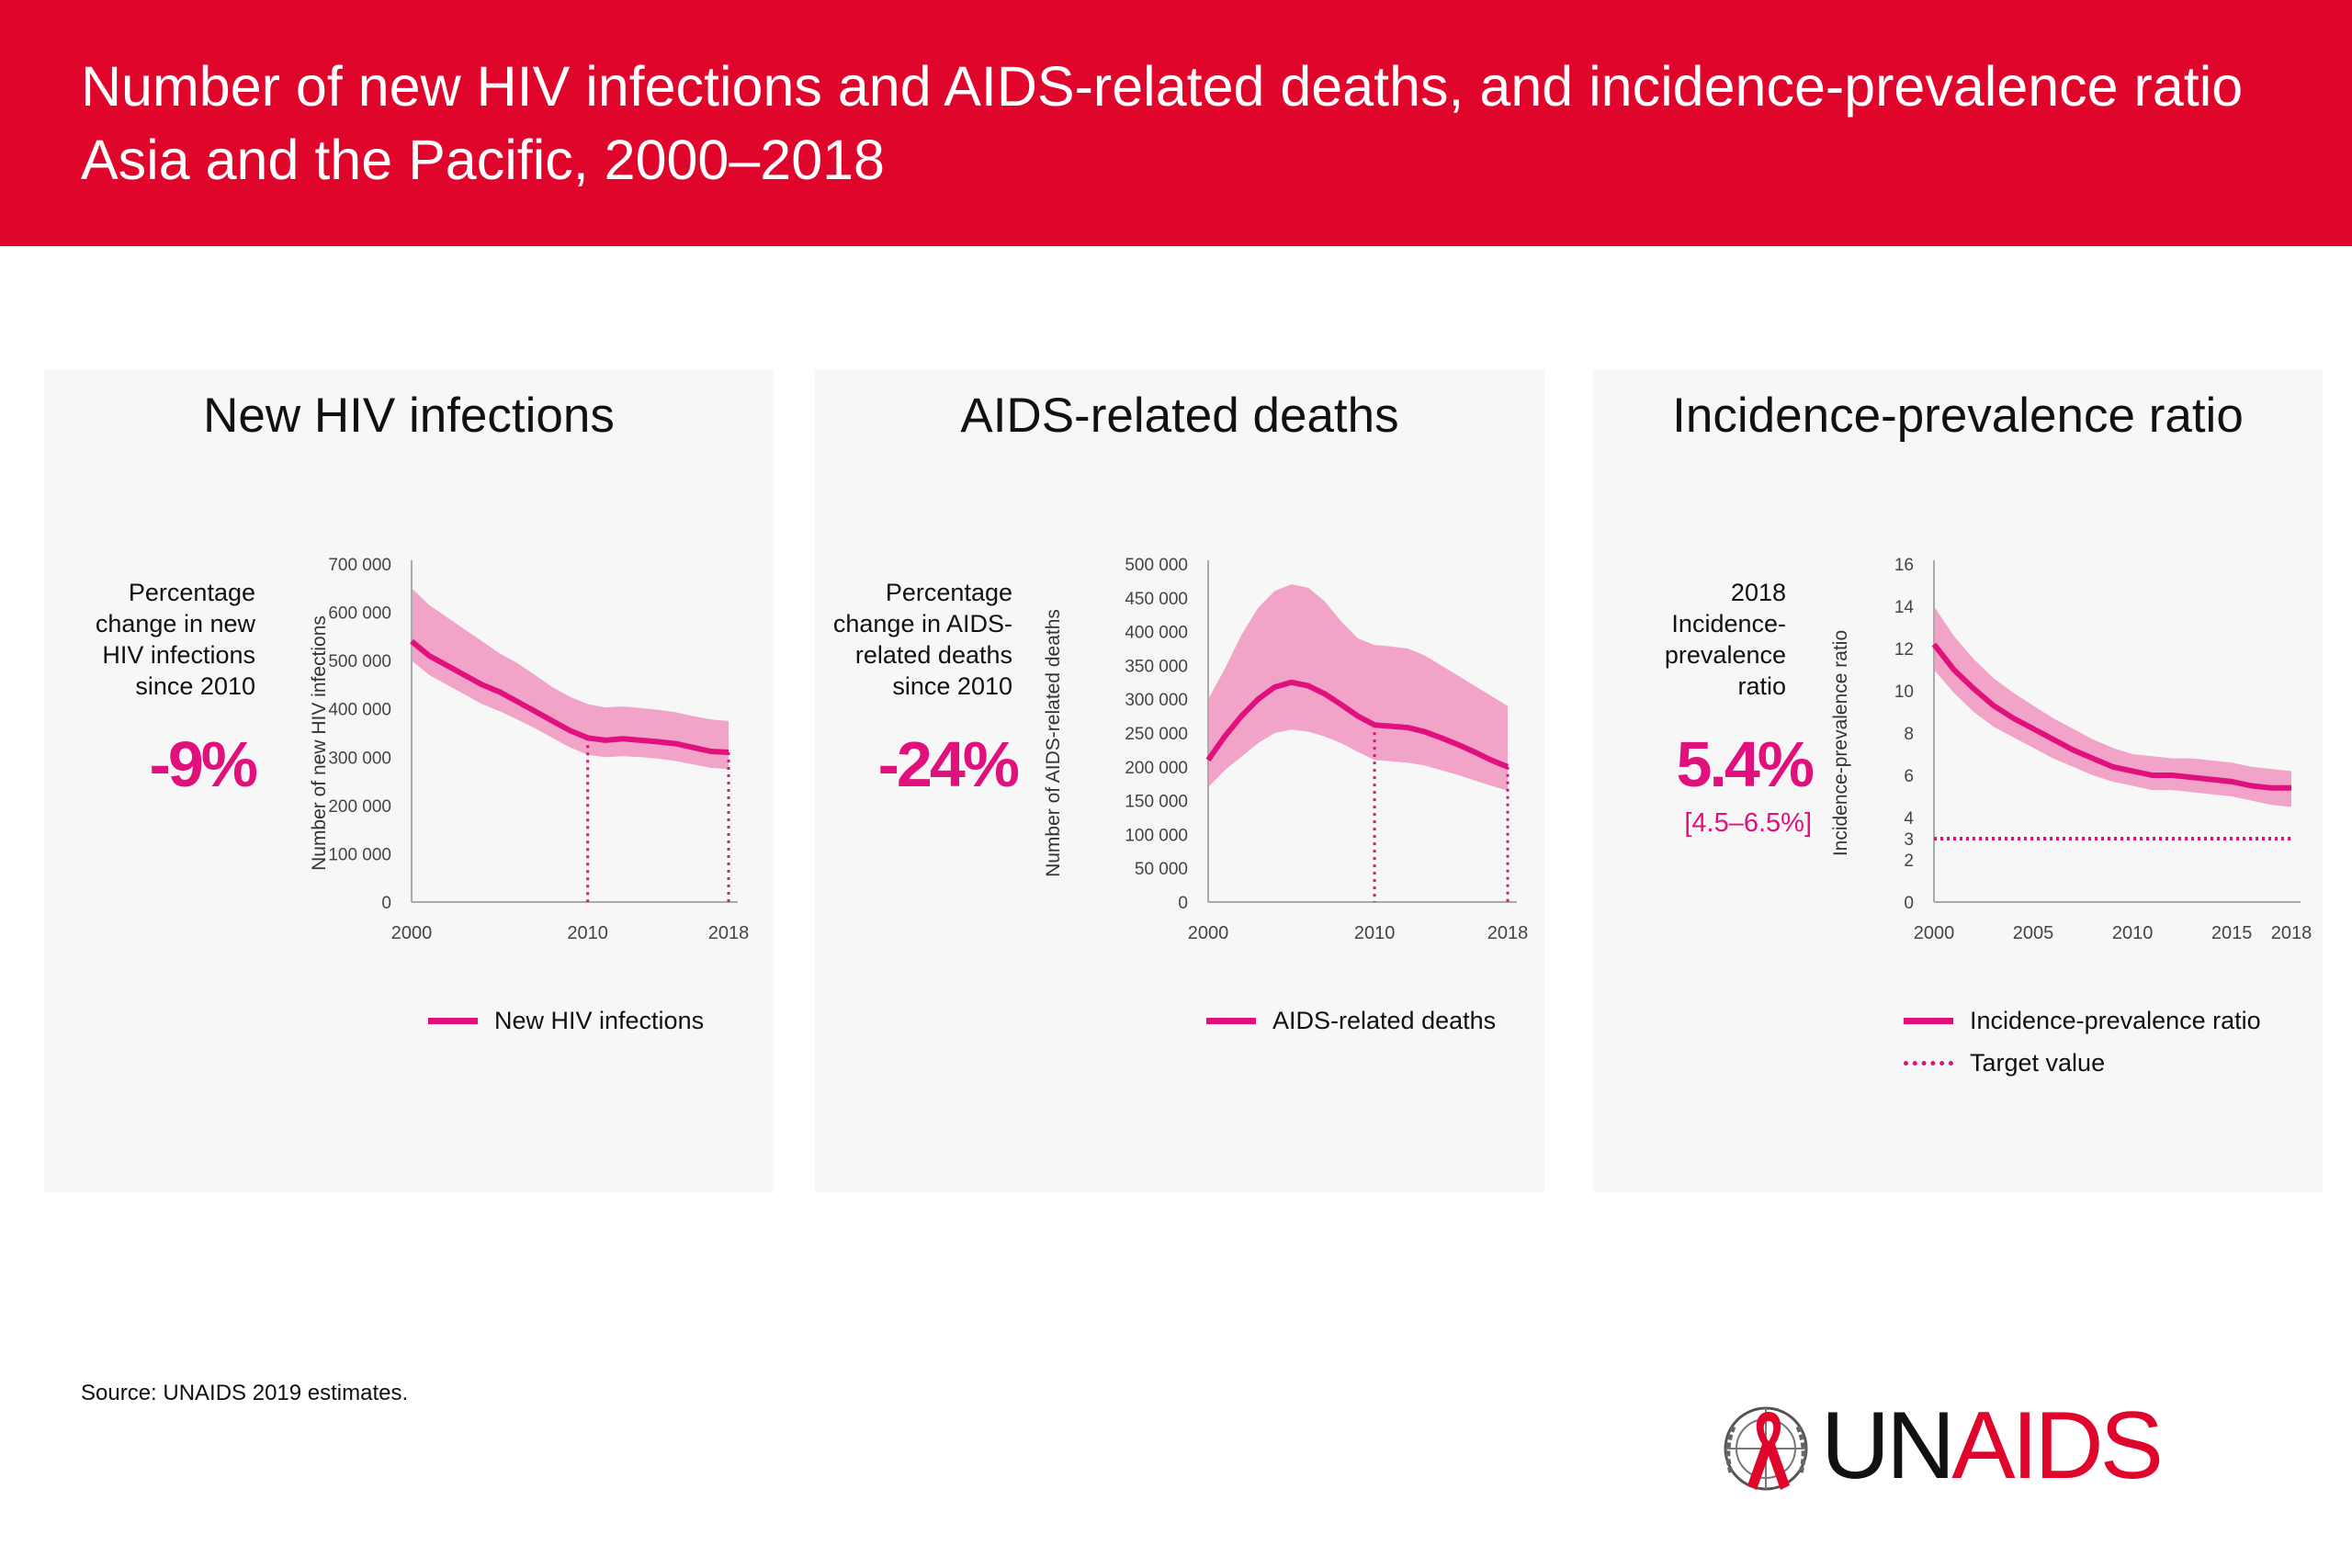  I want to click on panel-title: New HIV infections, so click(409, 416).